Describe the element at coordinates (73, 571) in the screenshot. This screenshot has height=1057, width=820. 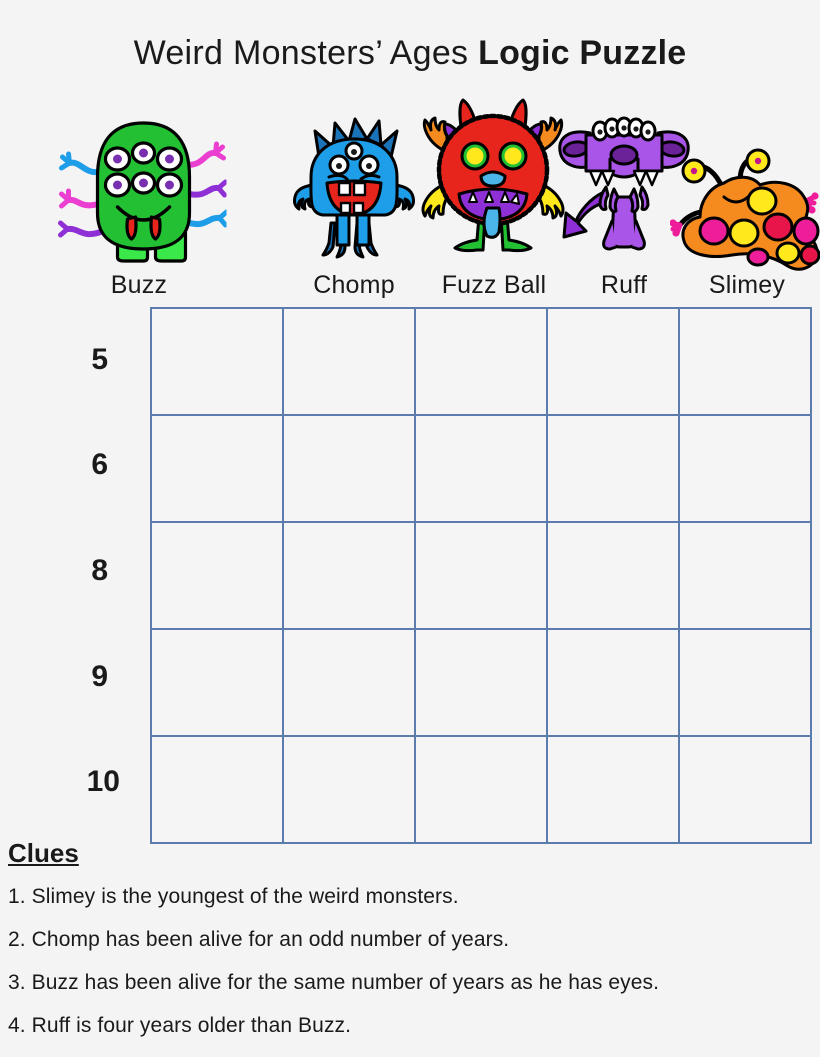
I see `age-label-column: 5 6 8 9 10` at that location.